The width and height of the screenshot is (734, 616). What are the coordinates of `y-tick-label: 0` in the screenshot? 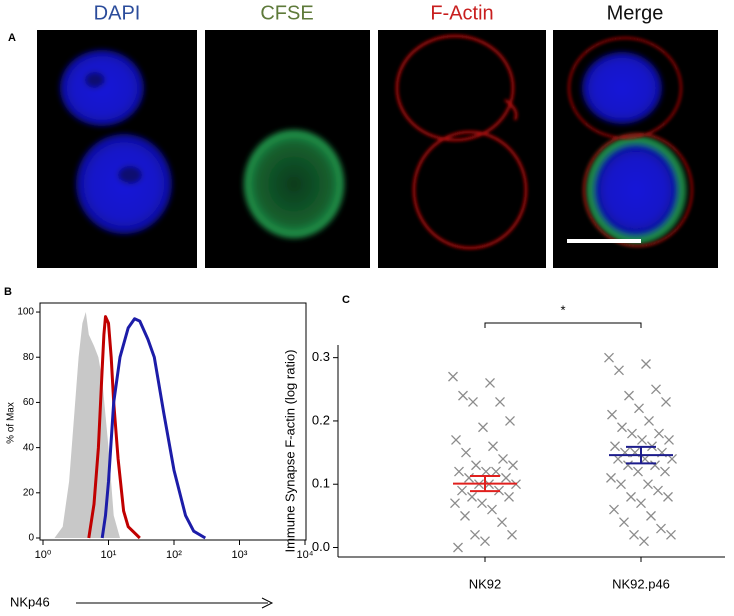 It's located at (31, 538).